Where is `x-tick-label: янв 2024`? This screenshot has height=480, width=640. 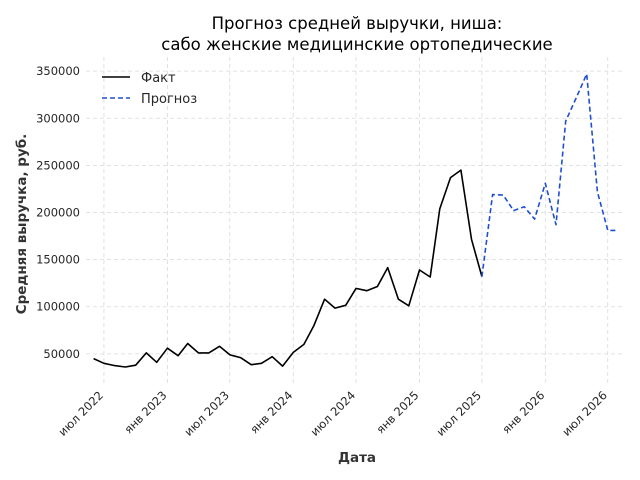
x-tick-label: янв 2024 is located at coordinates (271, 412).